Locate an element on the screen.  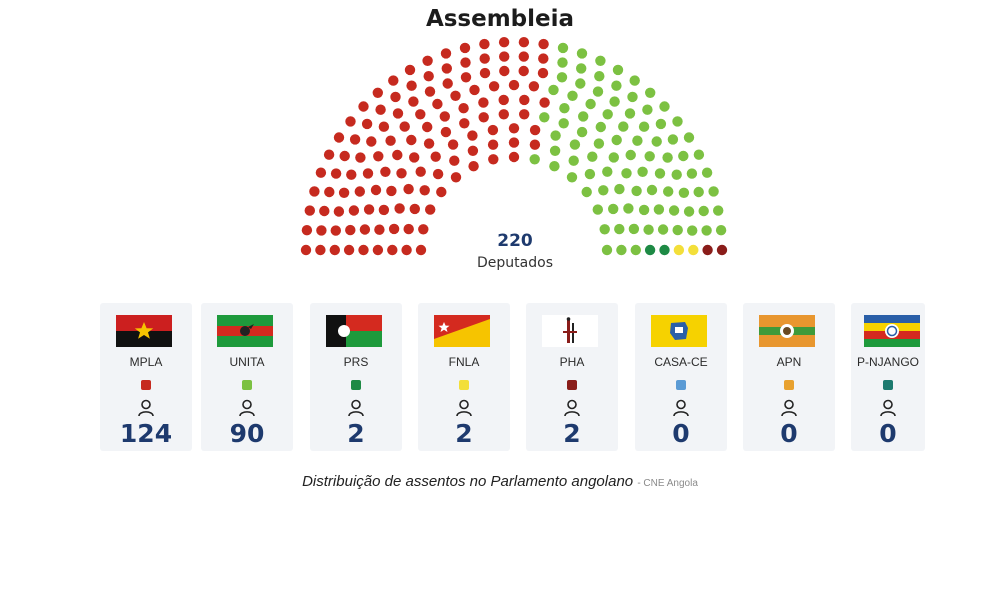
casa-ce-flag-icon is located at coordinates (679, 331).